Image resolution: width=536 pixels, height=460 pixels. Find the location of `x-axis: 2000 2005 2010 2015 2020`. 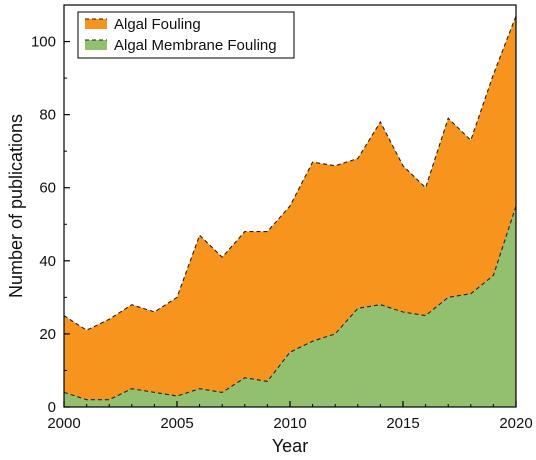

x-axis: 2000 2005 2010 2015 2020 is located at coordinates (290, 416).